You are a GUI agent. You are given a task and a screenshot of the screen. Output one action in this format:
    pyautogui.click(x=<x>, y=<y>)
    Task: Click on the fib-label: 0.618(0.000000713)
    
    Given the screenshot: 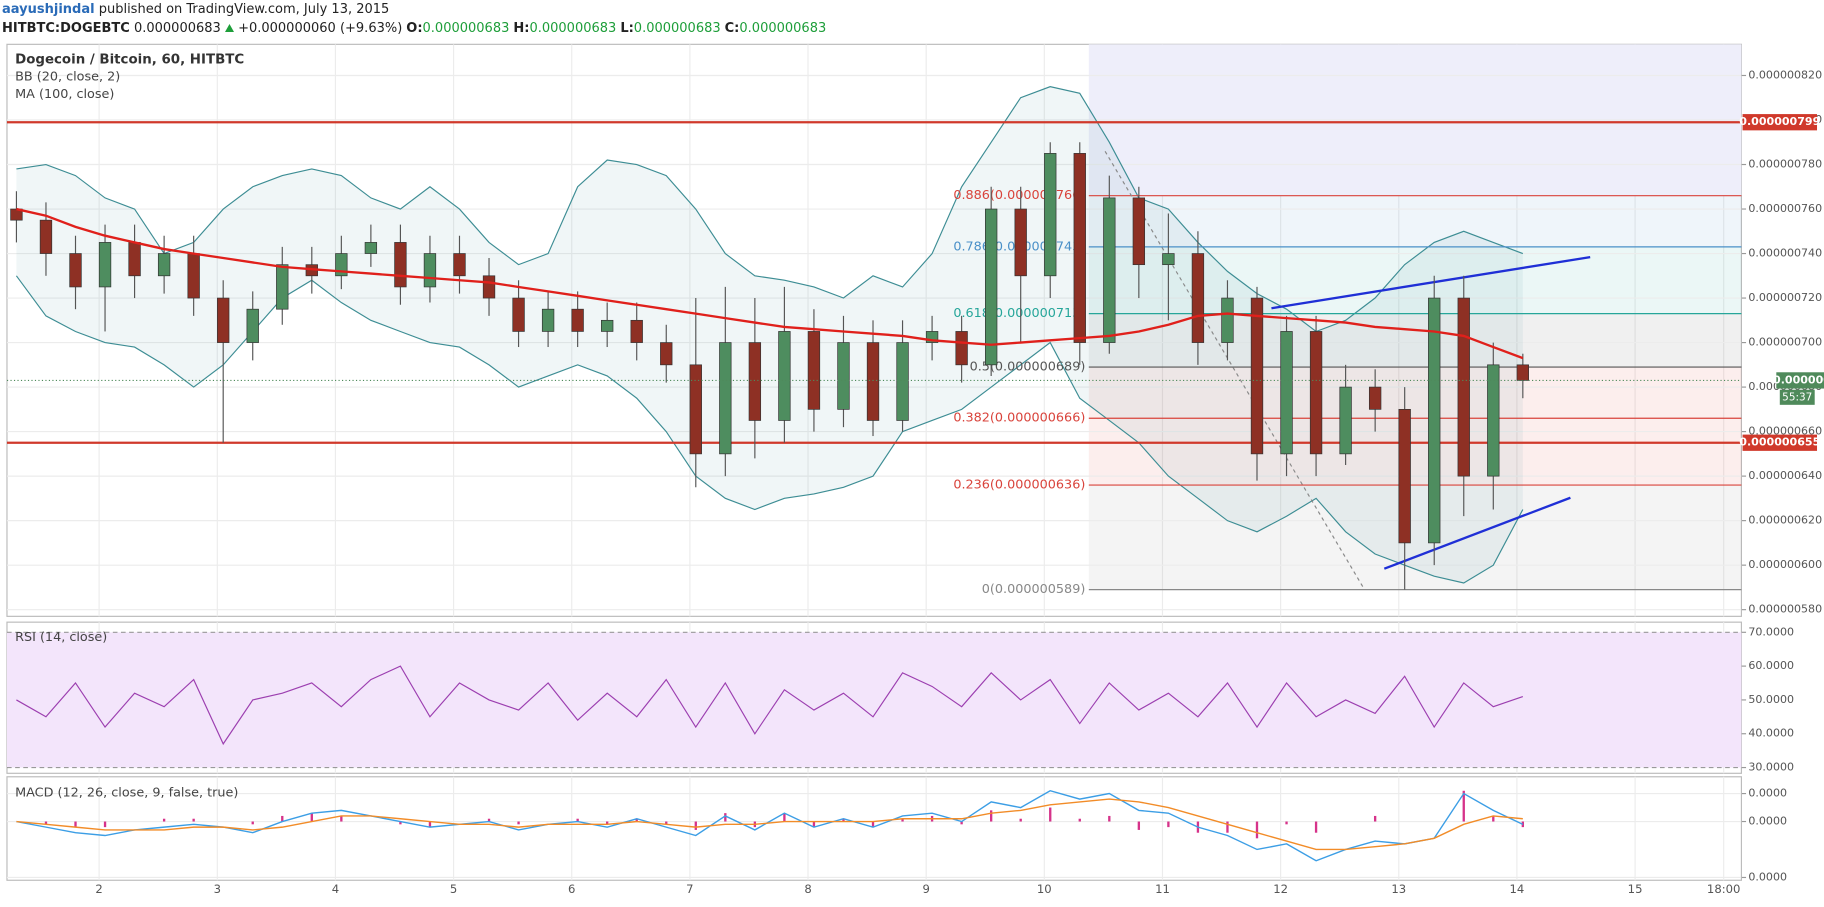 What is the action you would take?
    pyautogui.click(x=1019, y=313)
    